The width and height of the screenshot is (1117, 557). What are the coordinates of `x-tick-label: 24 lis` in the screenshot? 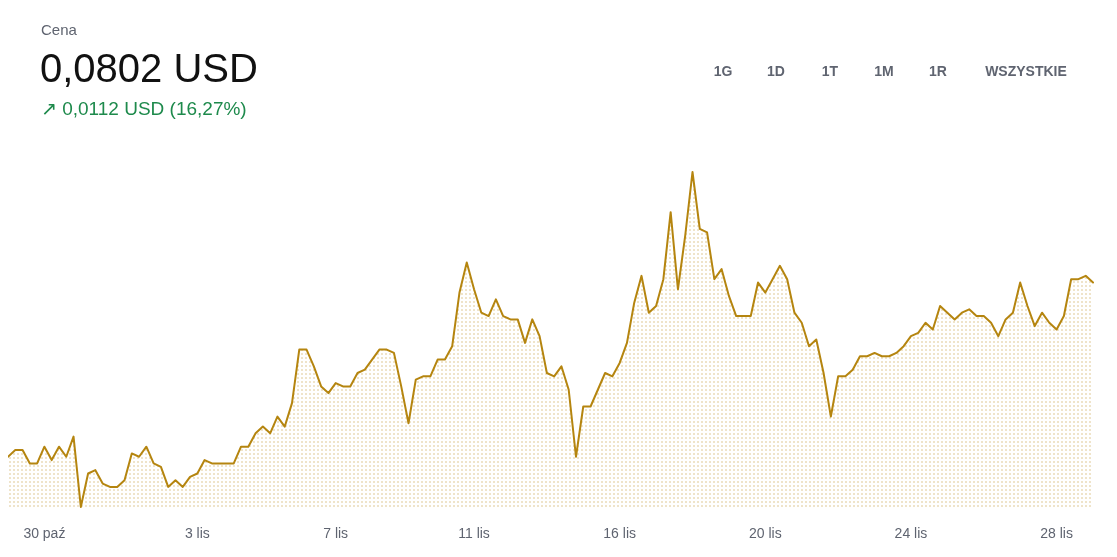 It's located at (911, 533).